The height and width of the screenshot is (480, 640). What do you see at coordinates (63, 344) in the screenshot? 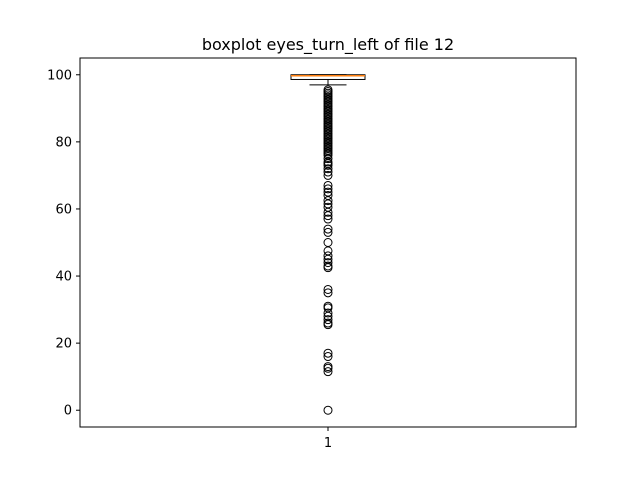
I see `y-tick-label: 20` at bounding box center [63, 344].